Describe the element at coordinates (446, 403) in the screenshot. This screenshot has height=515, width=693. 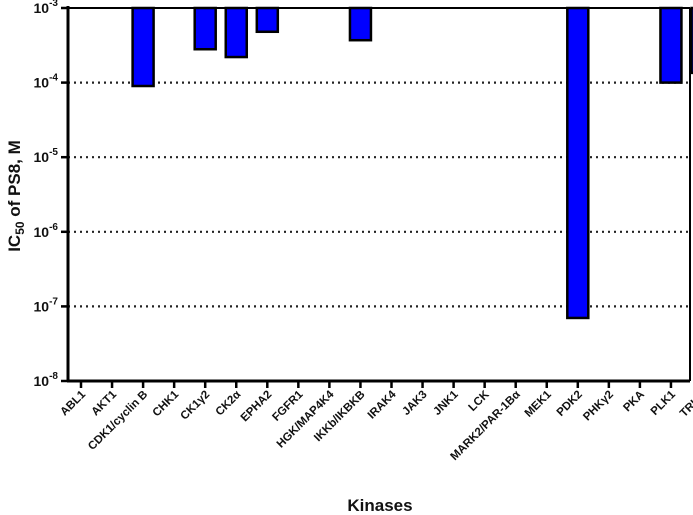
I see `x-tick-label: JNK1` at that location.